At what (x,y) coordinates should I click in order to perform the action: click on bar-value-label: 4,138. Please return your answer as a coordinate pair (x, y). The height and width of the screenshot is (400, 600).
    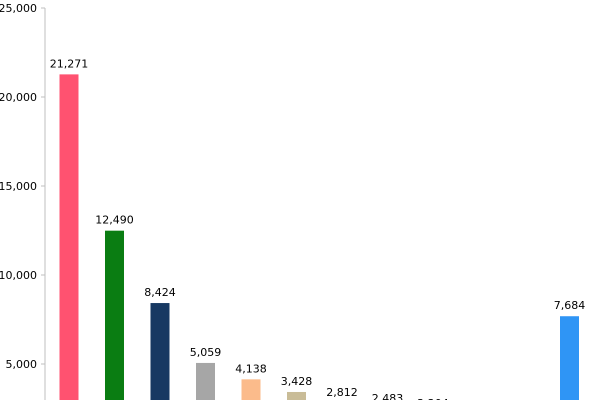
    Looking at the image, I should click on (251, 368).